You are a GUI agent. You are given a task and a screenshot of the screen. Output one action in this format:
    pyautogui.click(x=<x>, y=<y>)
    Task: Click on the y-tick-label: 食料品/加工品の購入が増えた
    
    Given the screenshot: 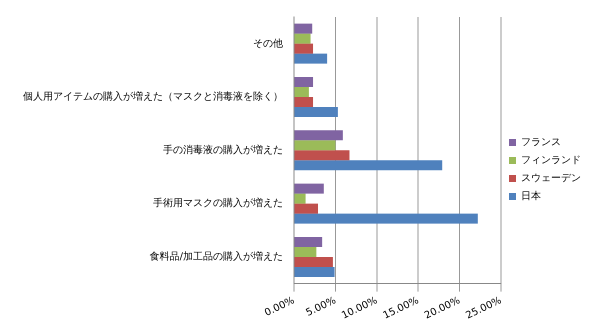 What is the action you would take?
    pyautogui.click(x=216, y=256)
    